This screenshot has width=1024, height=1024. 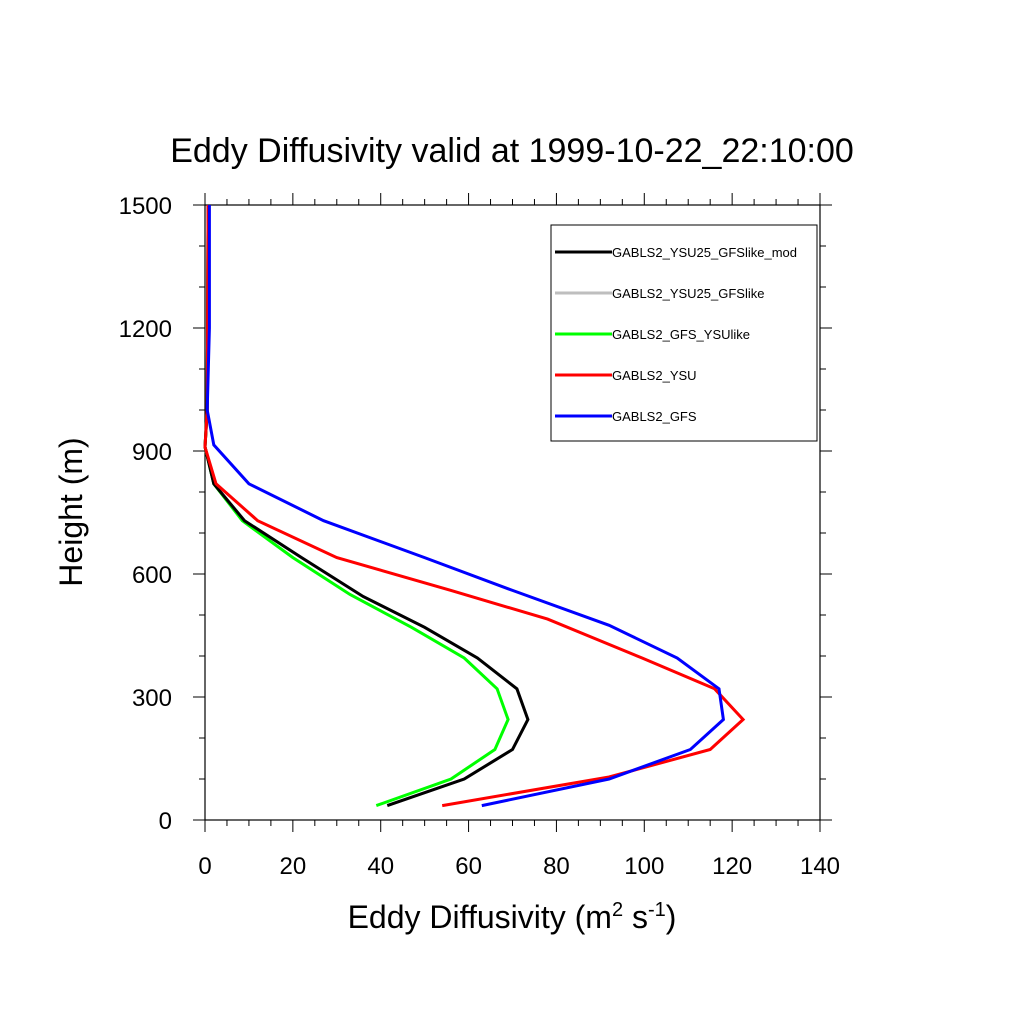 I want to click on x-tick-label: 0, so click(x=204, y=866).